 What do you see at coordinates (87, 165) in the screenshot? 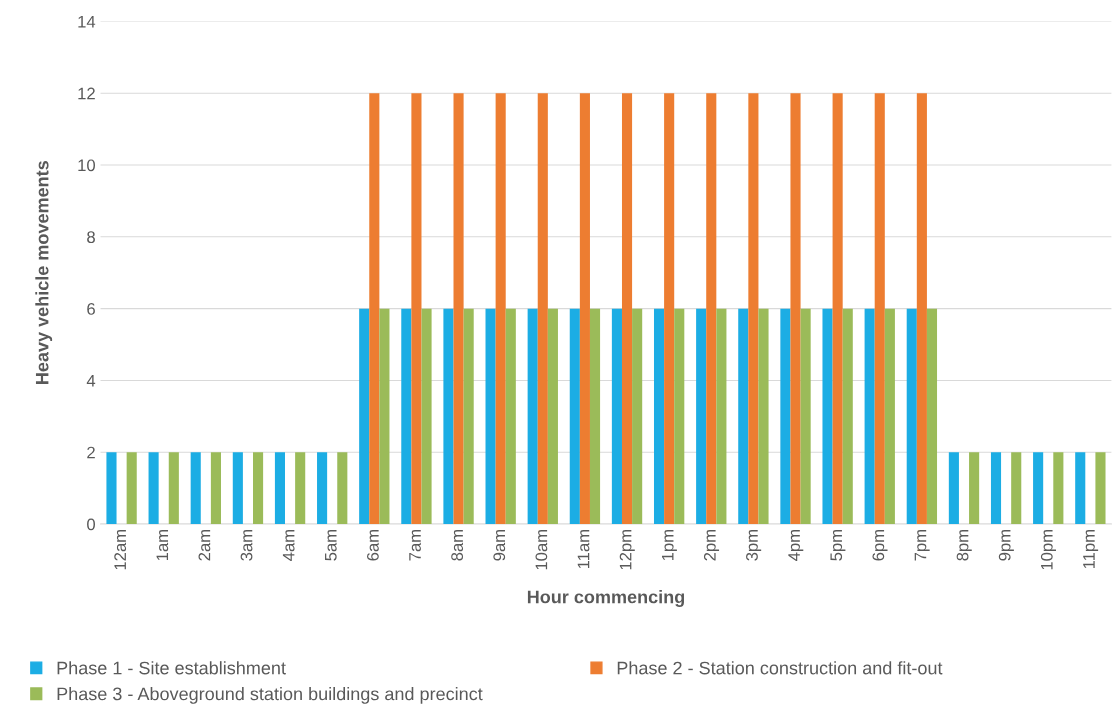
I see `y-tick-label: 10` at bounding box center [87, 165].